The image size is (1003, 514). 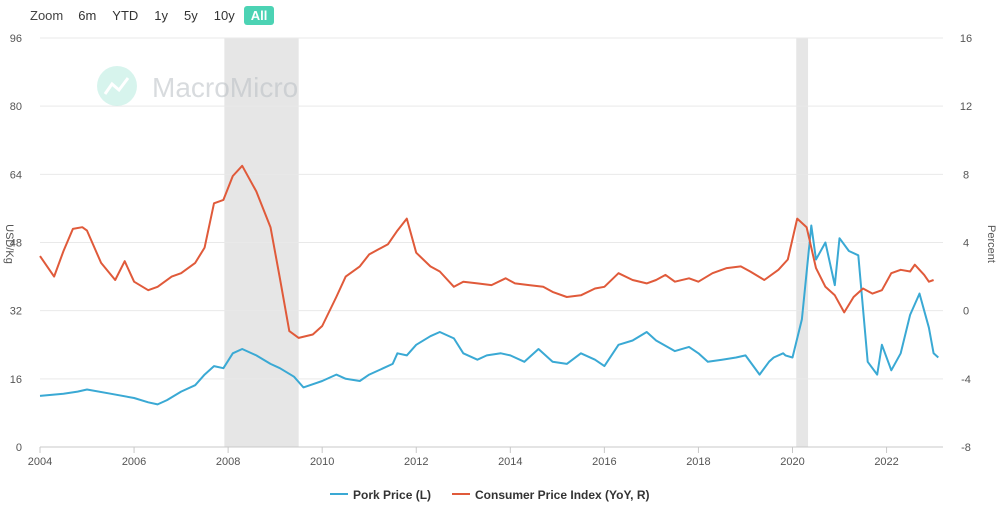 I want to click on right-axis-title: Percent, so click(x=991, y=244).